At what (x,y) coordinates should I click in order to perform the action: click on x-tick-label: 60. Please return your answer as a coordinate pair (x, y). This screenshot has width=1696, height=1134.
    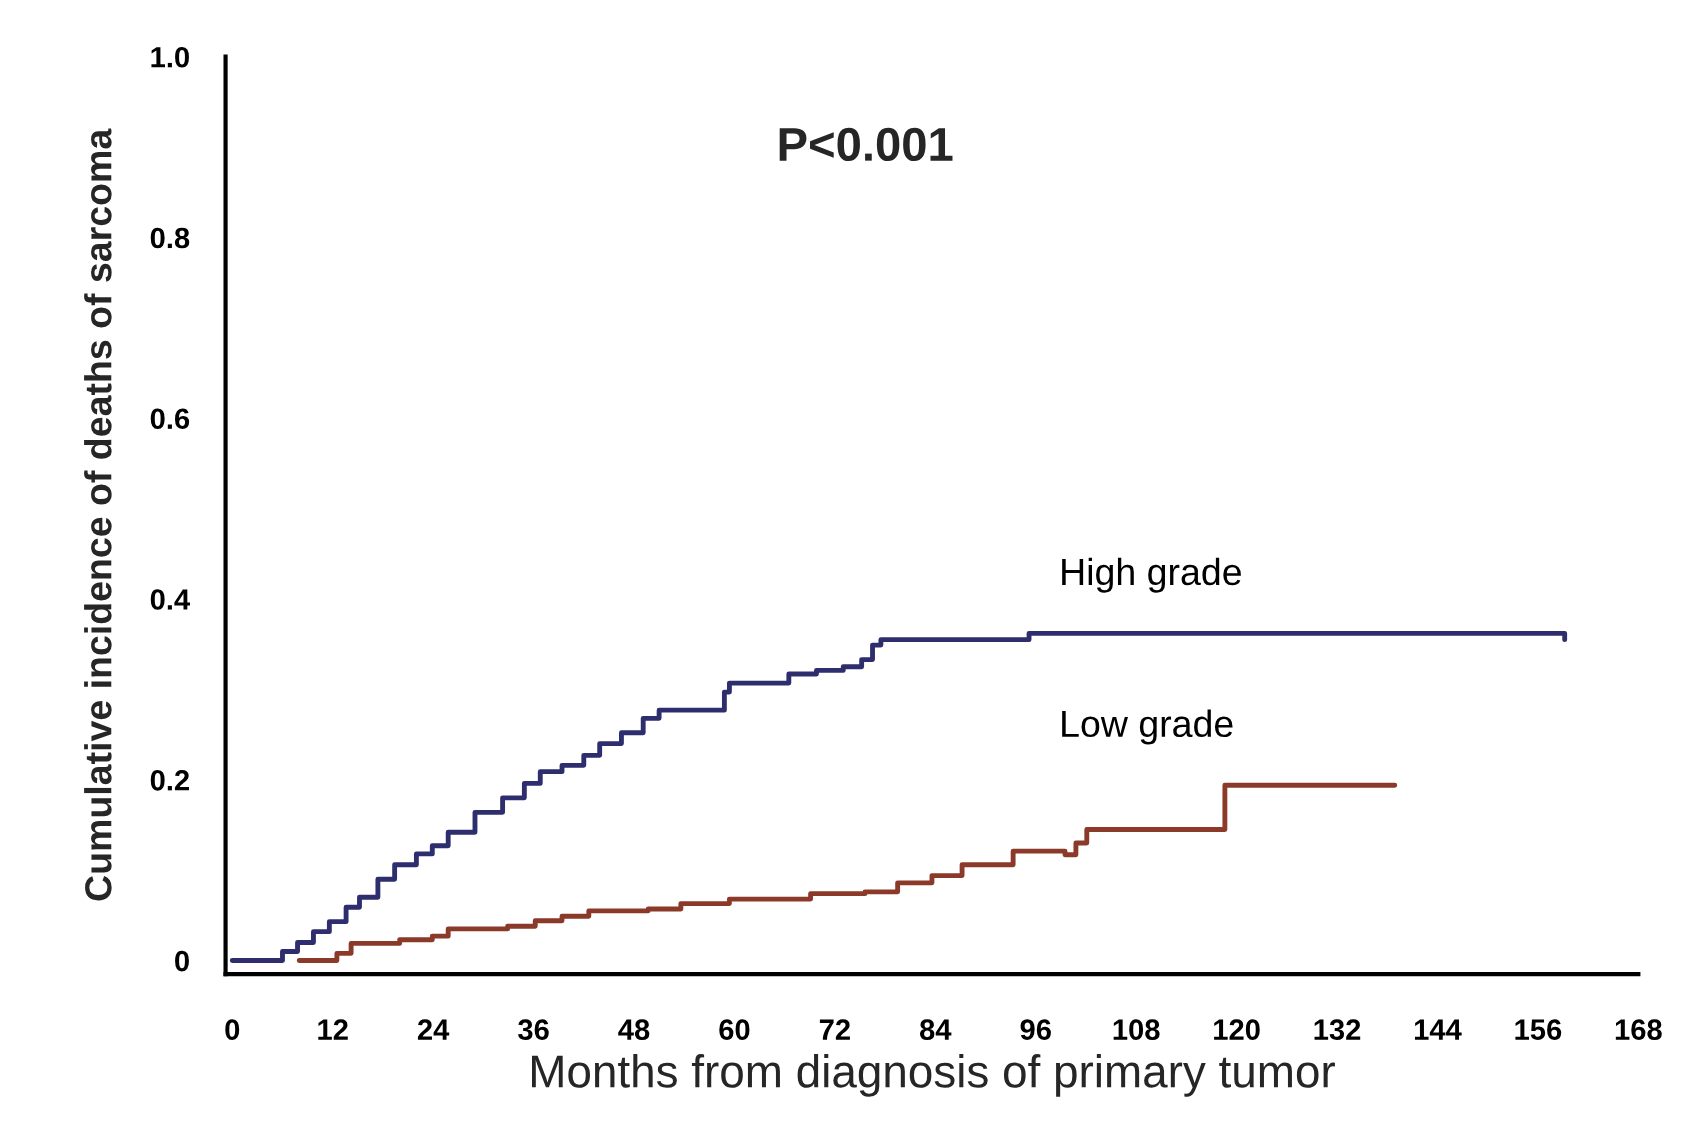
    Looking at the image, I should click on (734, 1029).